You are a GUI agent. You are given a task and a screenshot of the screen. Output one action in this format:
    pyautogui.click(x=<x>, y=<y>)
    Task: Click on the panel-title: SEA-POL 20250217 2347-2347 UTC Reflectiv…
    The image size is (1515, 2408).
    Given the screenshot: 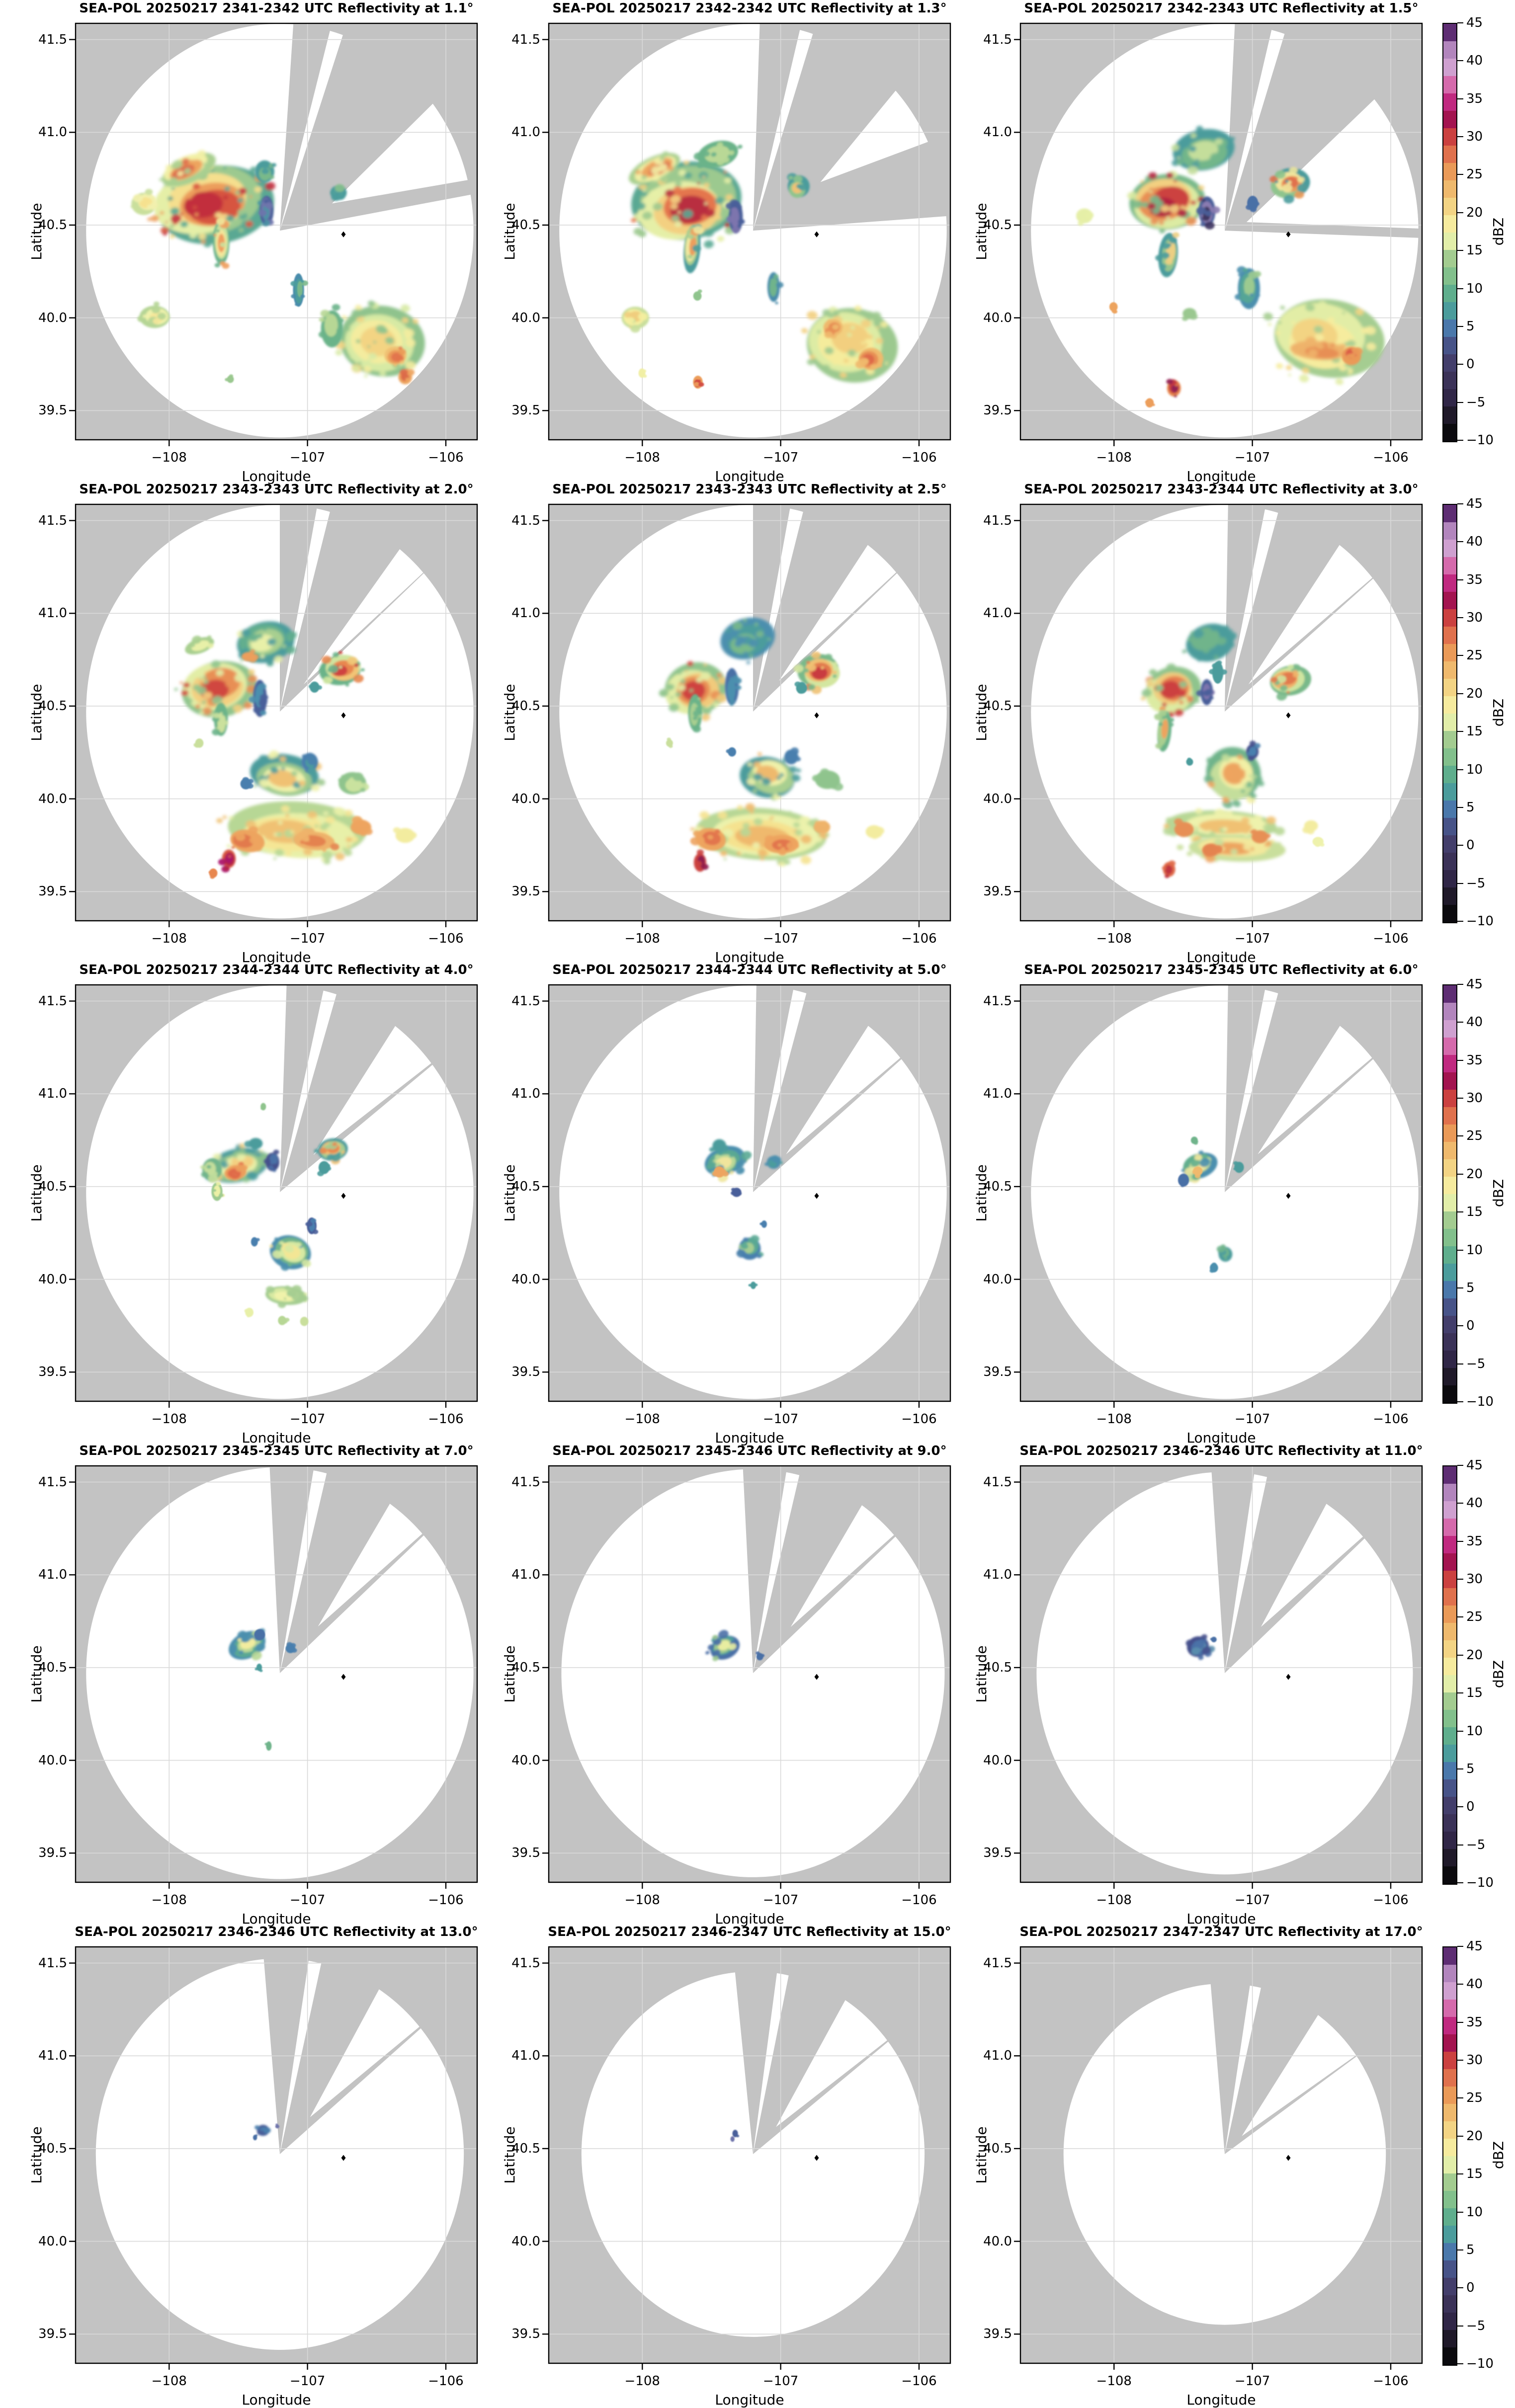 What is the action you would take?
    pyautogui.click(x=1221, y=1932)
    